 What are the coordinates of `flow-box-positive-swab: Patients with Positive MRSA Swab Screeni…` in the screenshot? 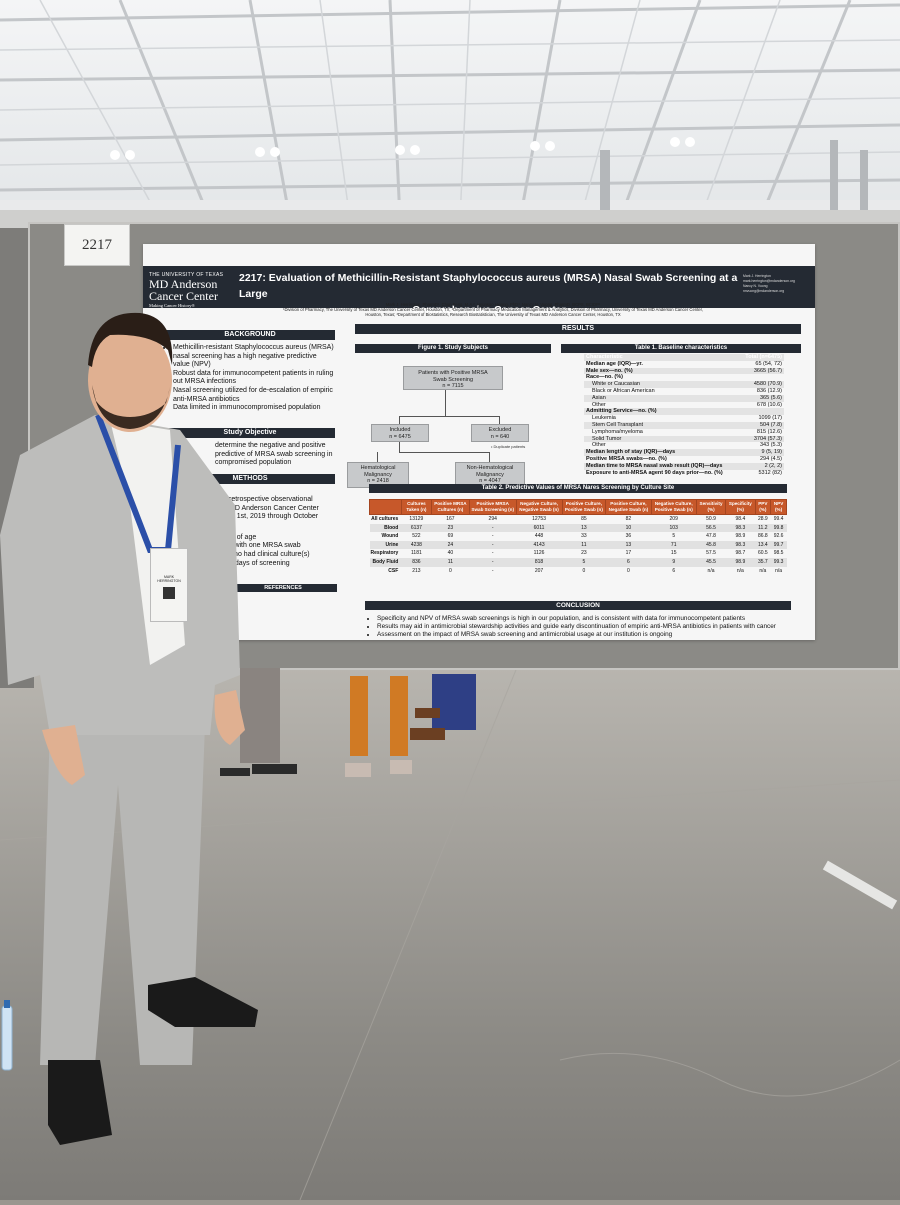 It's located at (453, 378).